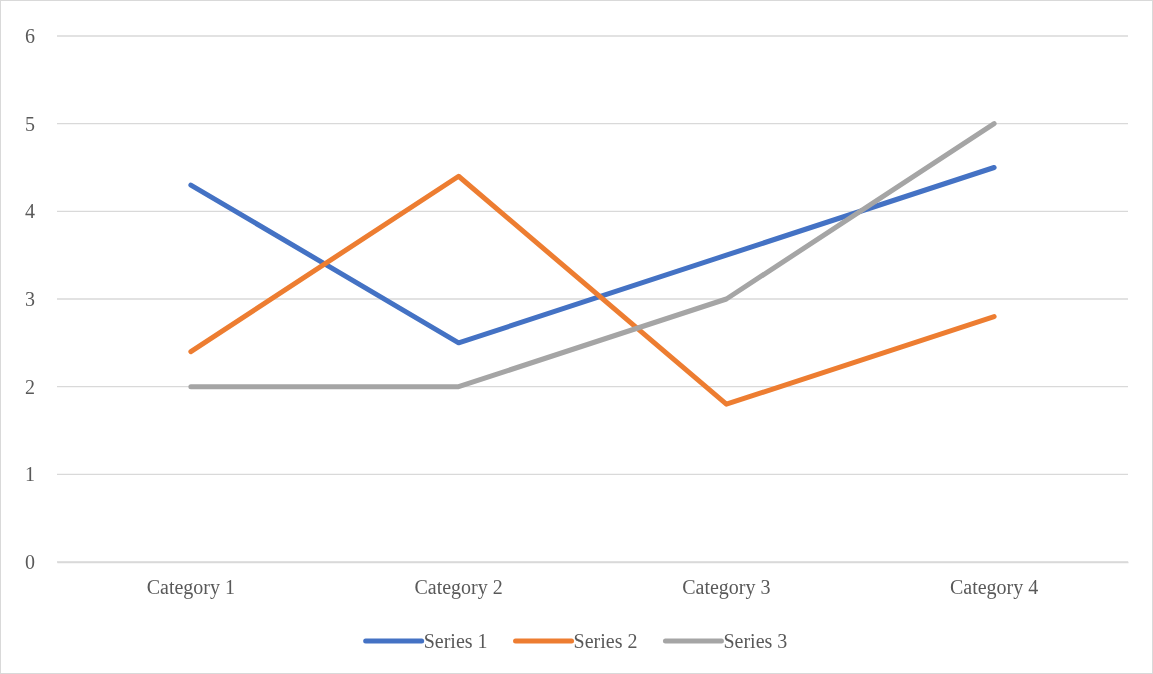 This screenshot has width=1153, height=674. I want to click on legend-label: Series 3, so click(755, 641).